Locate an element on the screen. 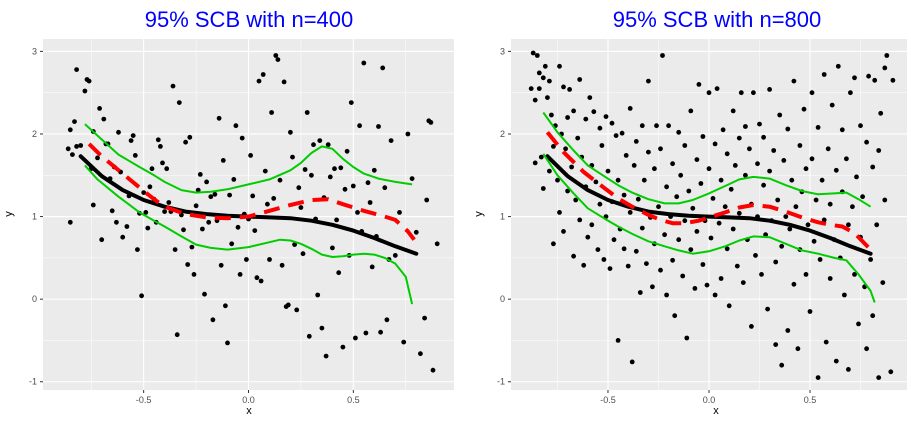 This screenshot has width=911, height=421. x-tick-label: 0.5 is located at coordinates (810, 400).